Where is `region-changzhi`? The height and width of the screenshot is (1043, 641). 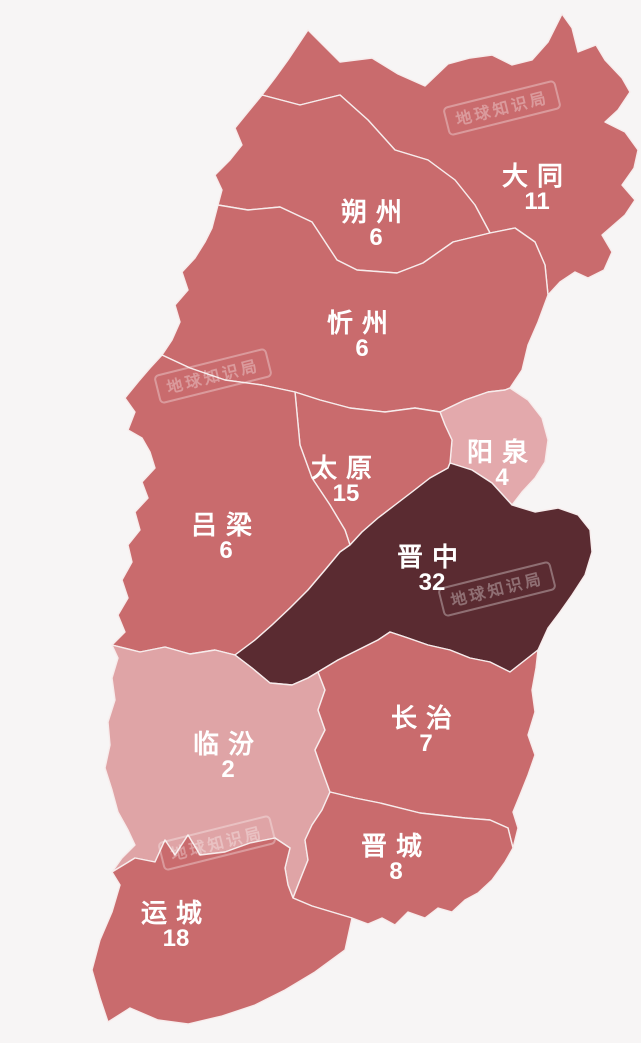
region-changzhi is located at coordinates (426, 740).